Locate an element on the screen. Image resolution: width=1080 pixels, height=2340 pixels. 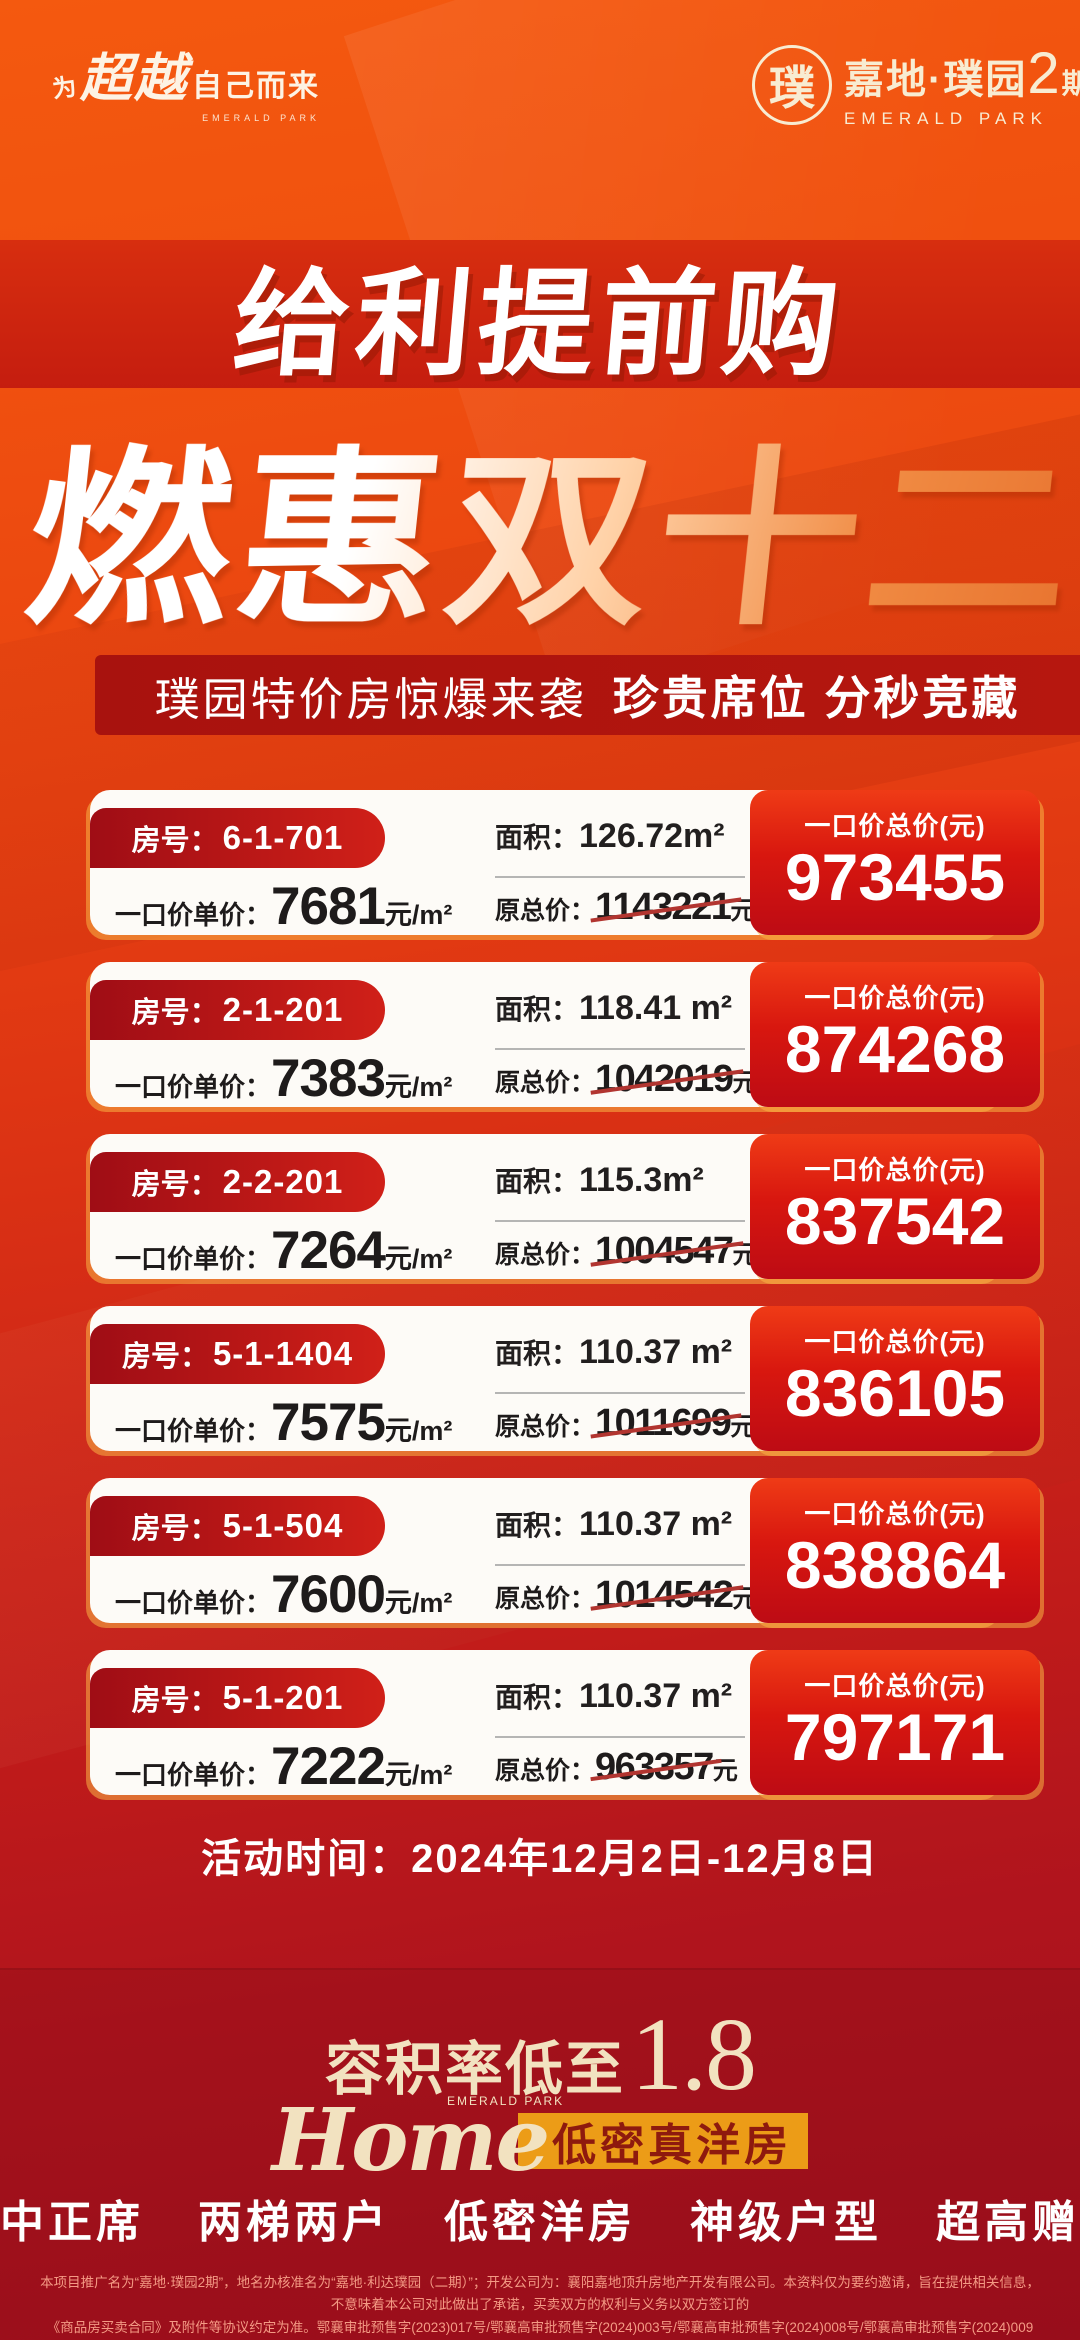
unit-price-row: 一口价单价： 7383 元/m² is located at coordinates (283, 1078).